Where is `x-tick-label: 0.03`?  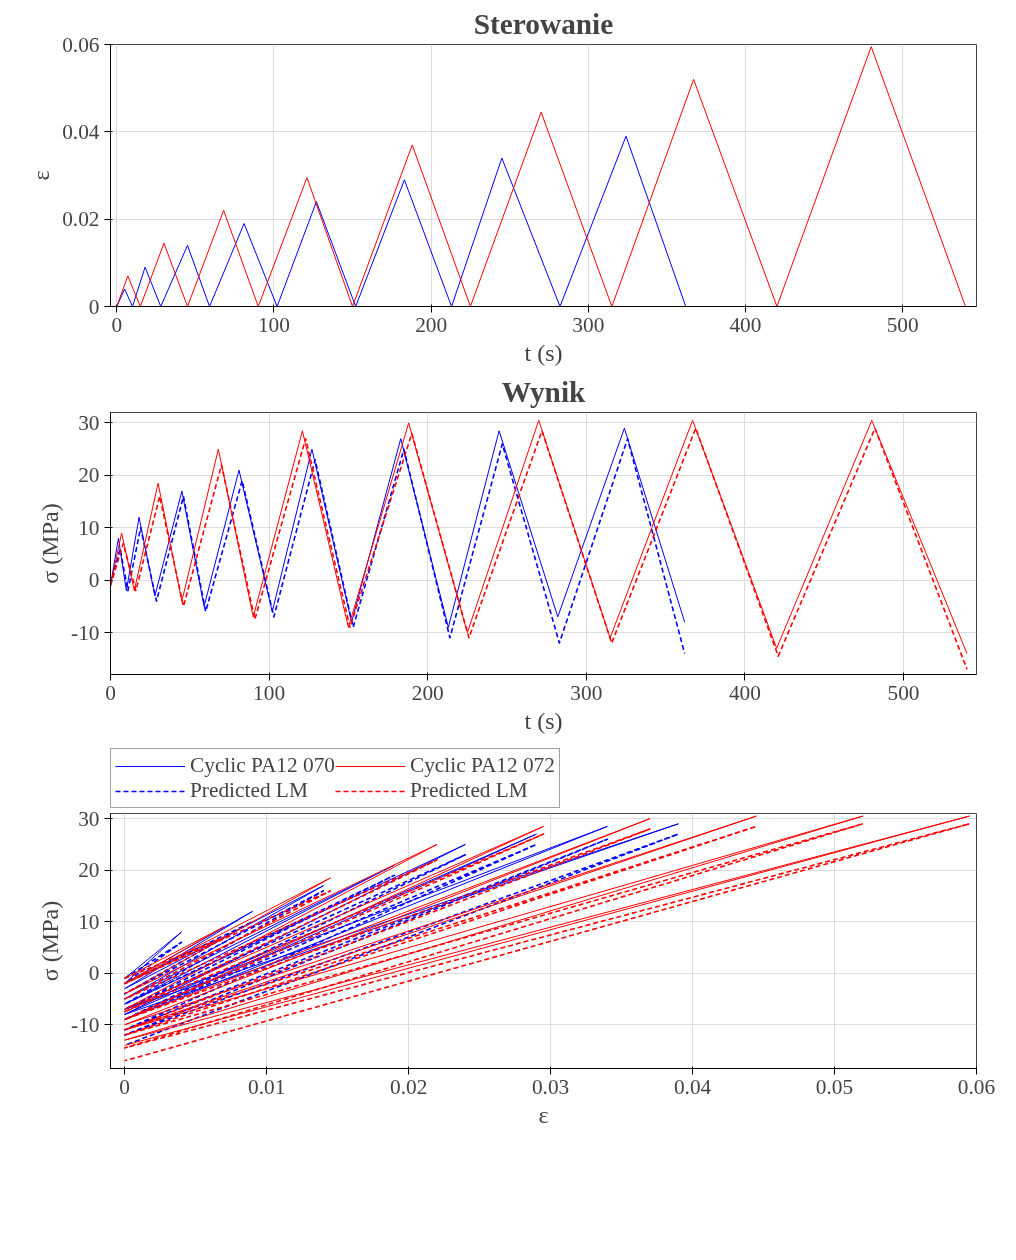 x-tick-label: 0.03 is located at coordinates (550, 1086).